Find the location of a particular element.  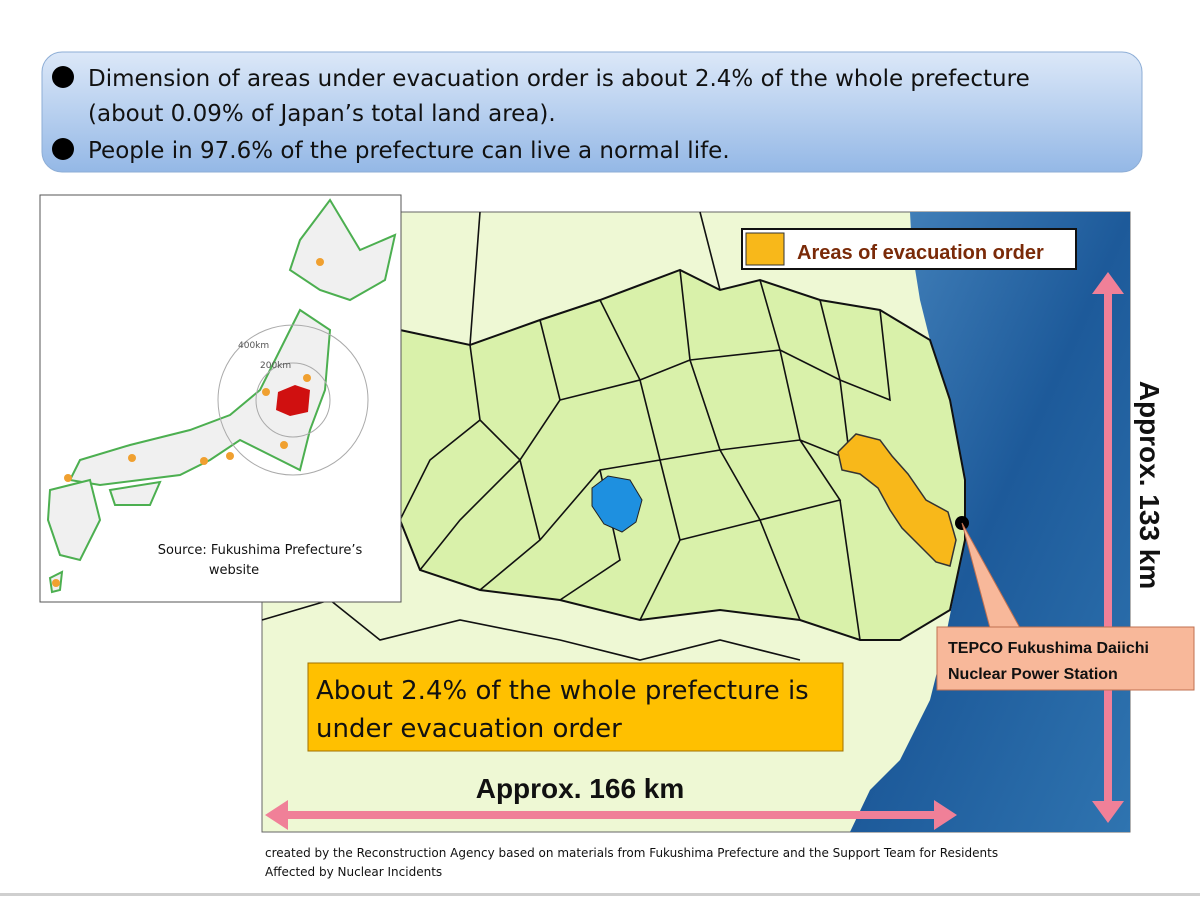

width-arrow is located at coordinates (611, 815).